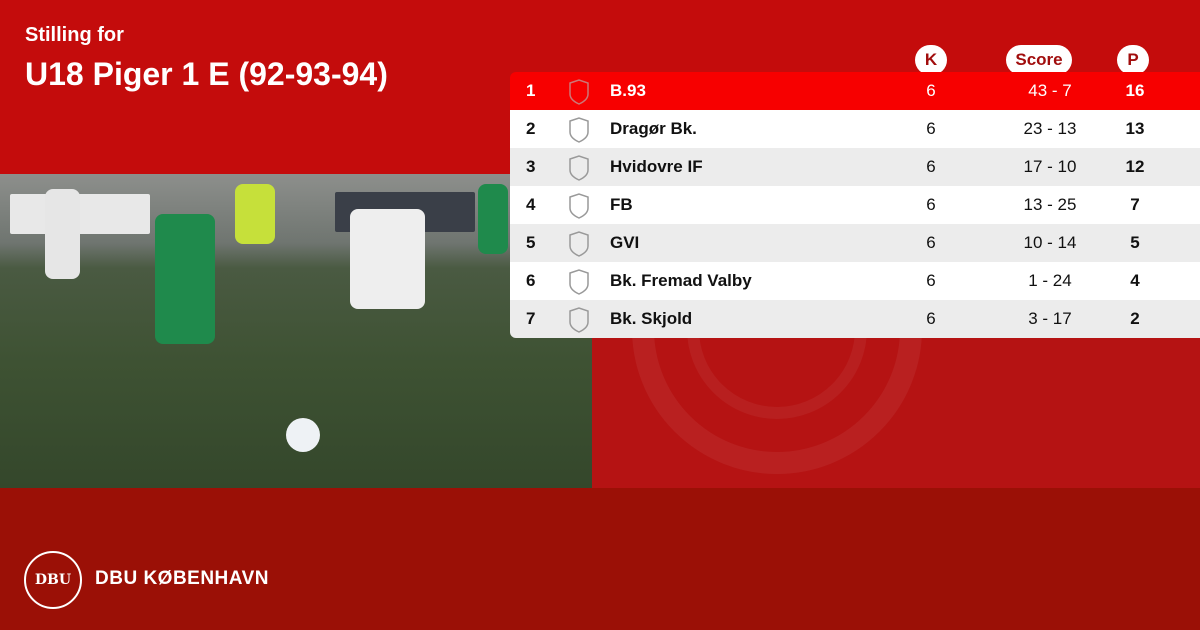  What do you see at coordinates (1135, 90) in the screenshot?
I see `points: 16` at bounding box center [1135, 90].